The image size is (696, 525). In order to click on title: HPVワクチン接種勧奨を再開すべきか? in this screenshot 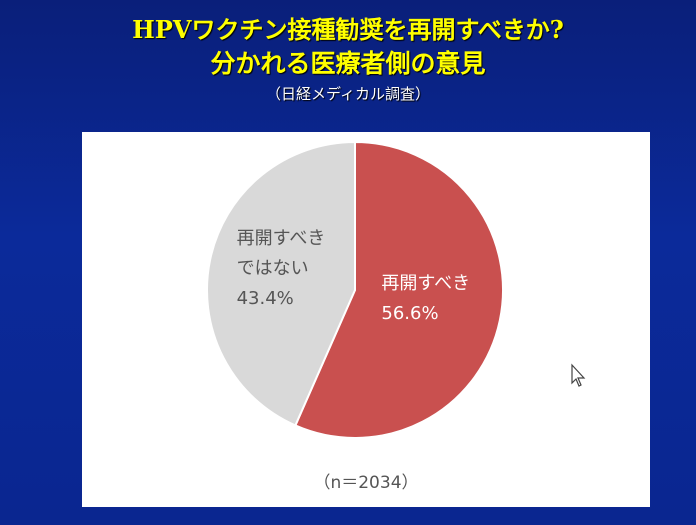, I will do `click(348, 29)`.